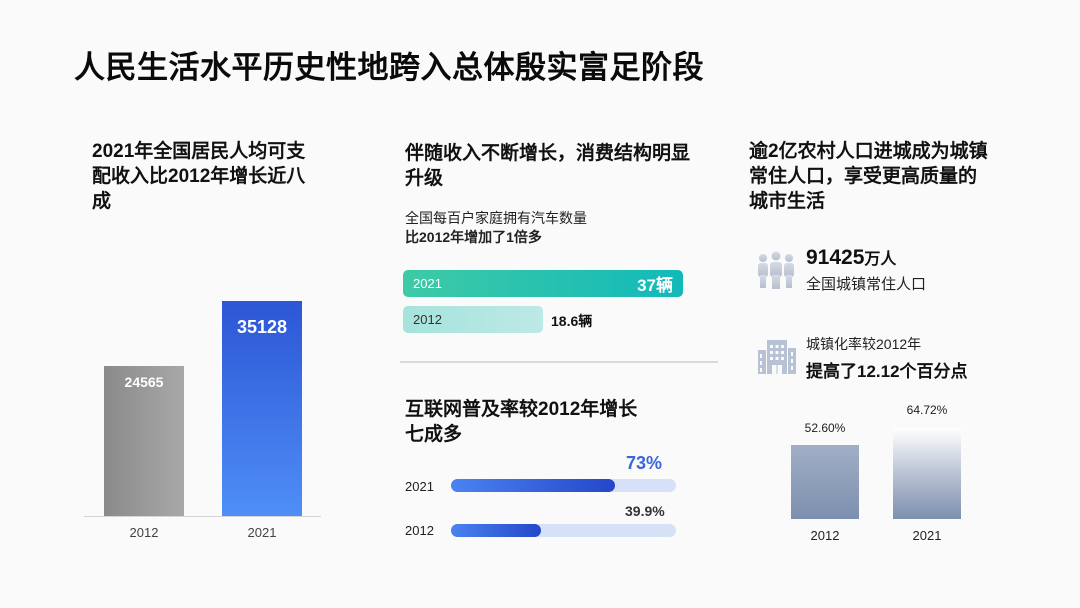 The height and width of the screenshot is (608, 1080). I want to click on income-bar-2021: 35128, so click(262, 408).